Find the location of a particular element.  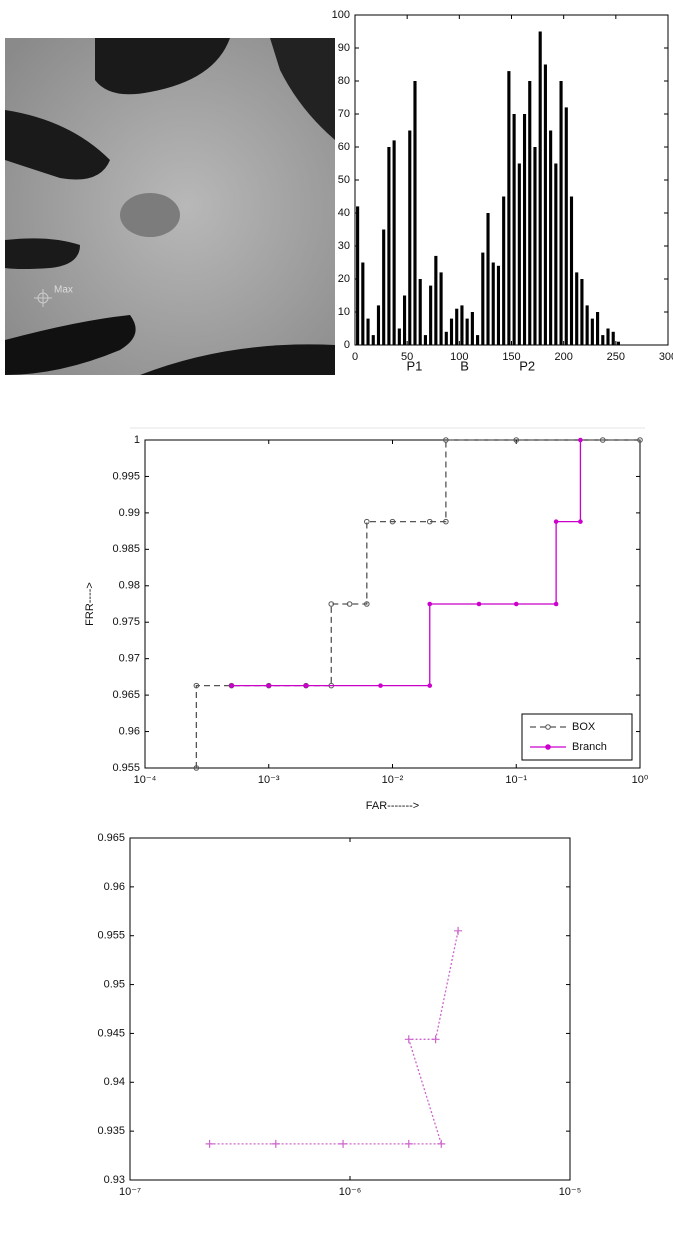

y-tick-label: 0.93 is located at coordinates (114, 1180).